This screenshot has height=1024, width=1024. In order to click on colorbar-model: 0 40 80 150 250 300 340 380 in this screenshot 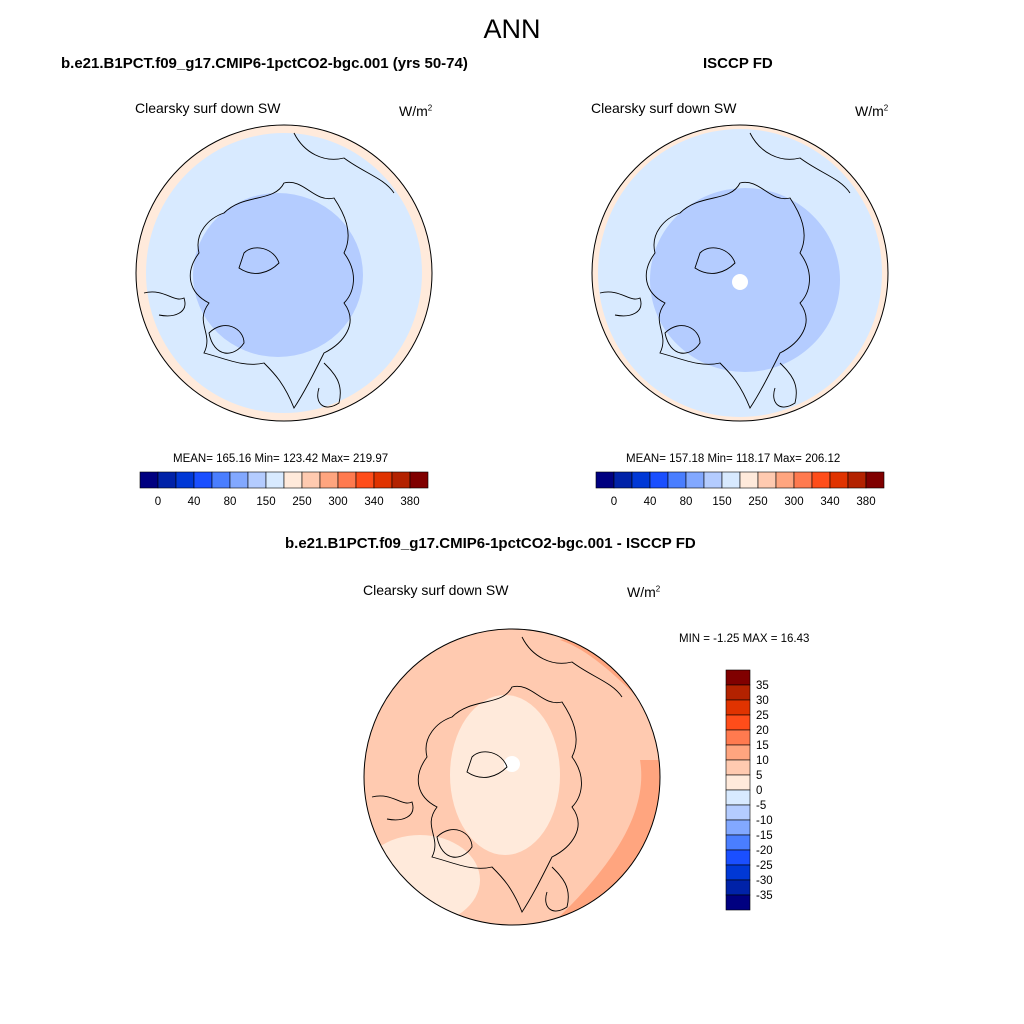, I will do `click(284, 489)`.